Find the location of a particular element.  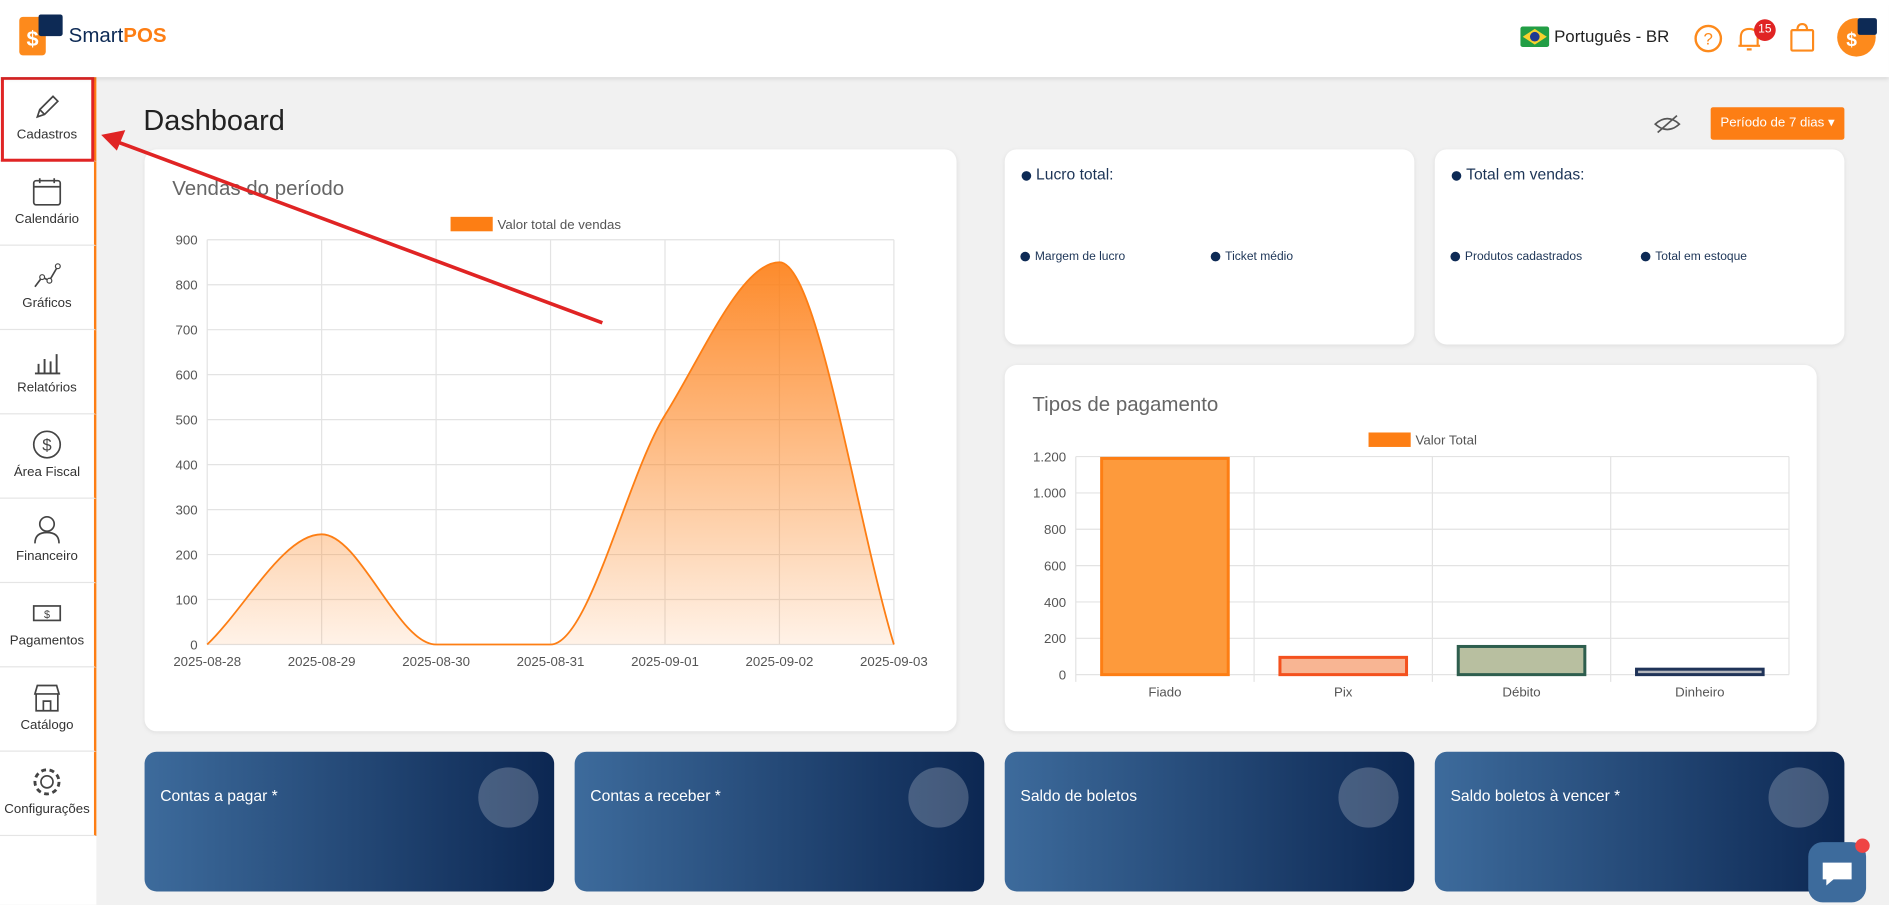

nav-item: Financeiro is located at coordinates (48, 541).